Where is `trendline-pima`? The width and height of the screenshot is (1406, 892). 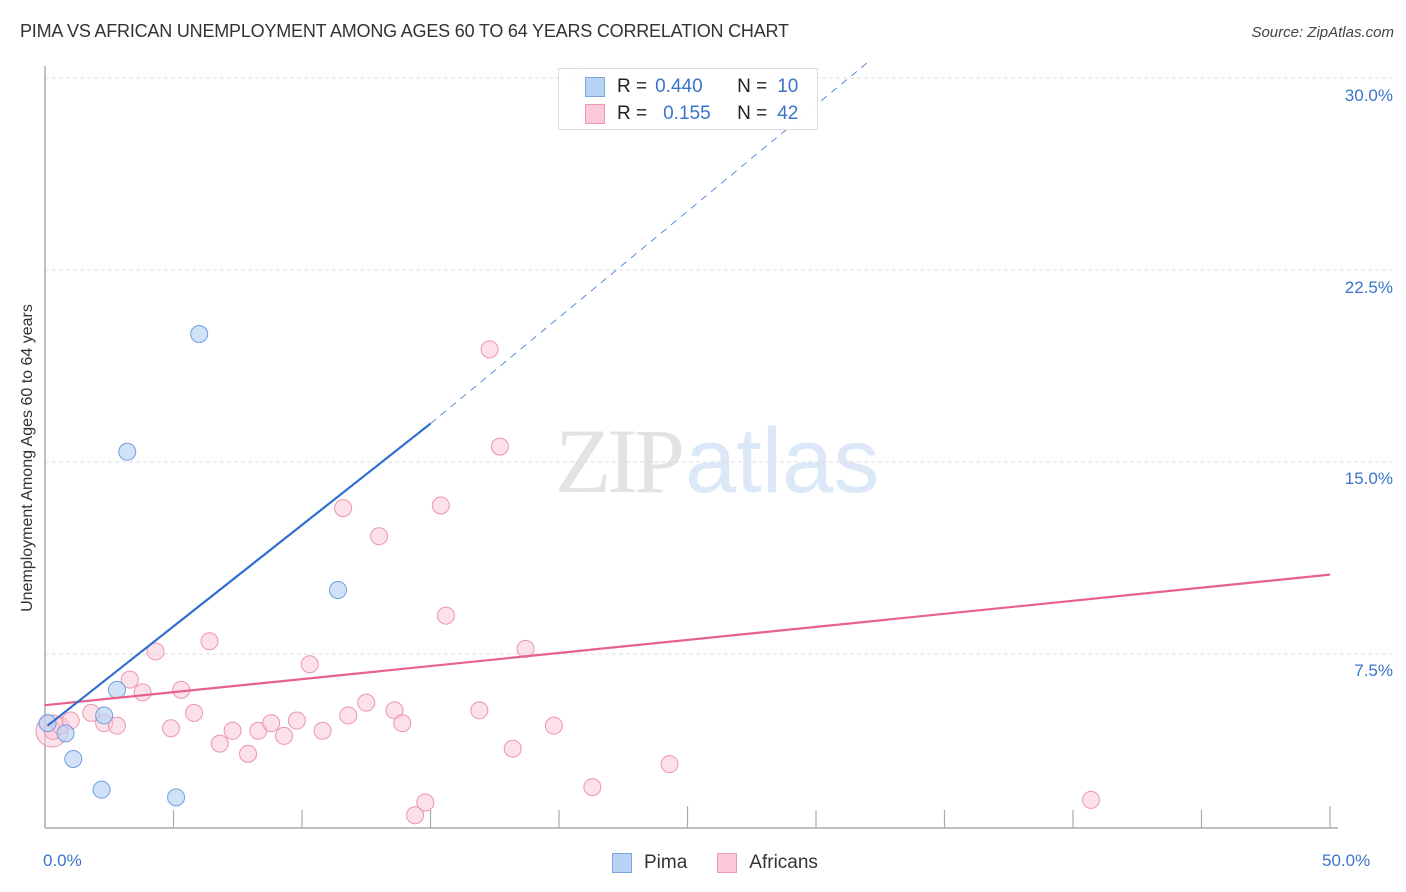 trendline-pima is located at coordinates (239, 574).